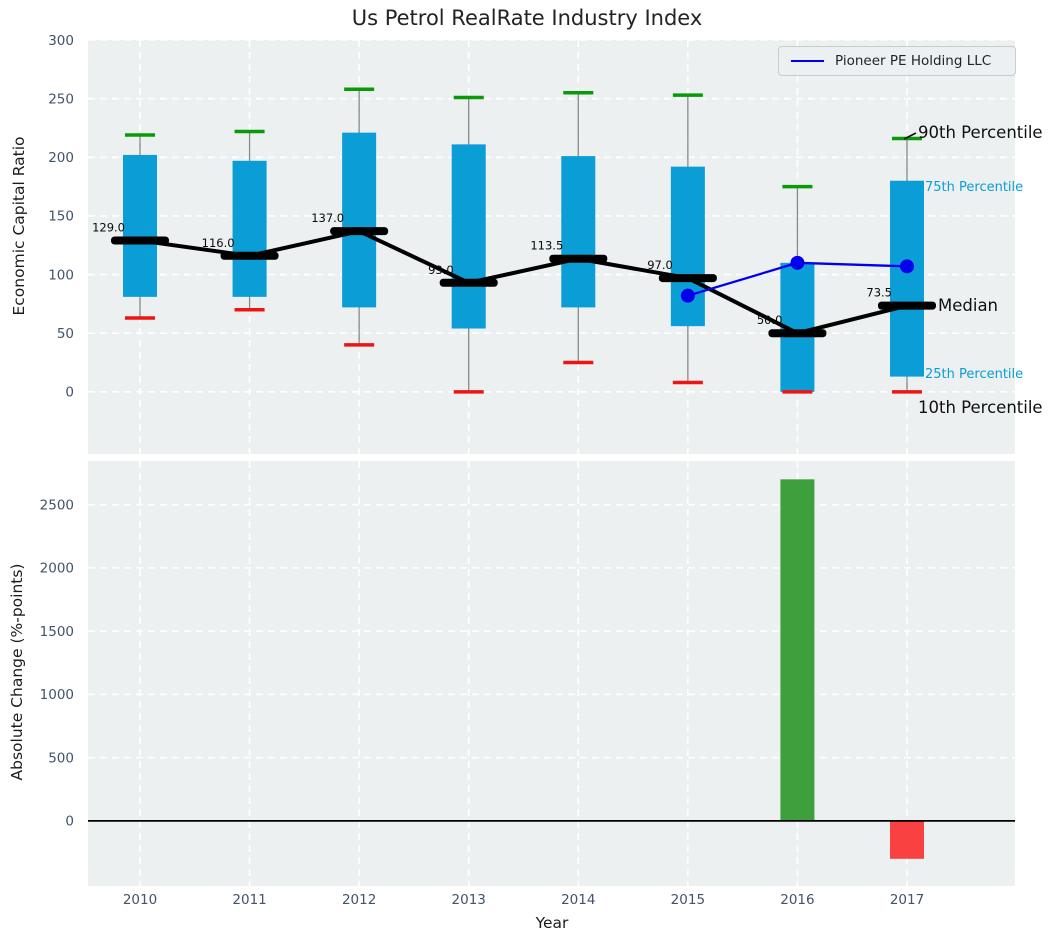 The image size is (1054, 942). Describe the element at coordinates (140, 900) in the screenshot. I see `x-tick-label: 2010` at that location.